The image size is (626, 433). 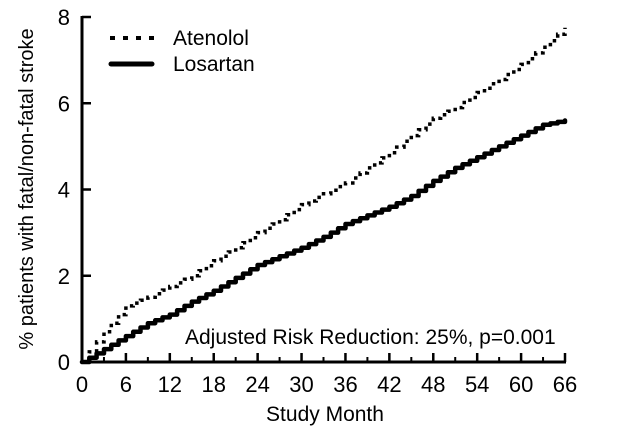 I want to click on x-tick-label-6: 6, so click(x=126, y=384).